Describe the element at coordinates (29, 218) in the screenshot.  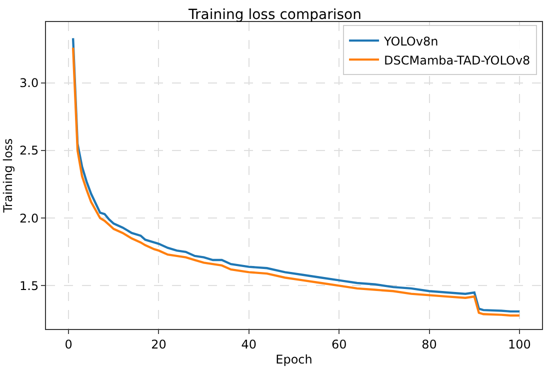
I see `y-tick-label: 2.0` at that location.